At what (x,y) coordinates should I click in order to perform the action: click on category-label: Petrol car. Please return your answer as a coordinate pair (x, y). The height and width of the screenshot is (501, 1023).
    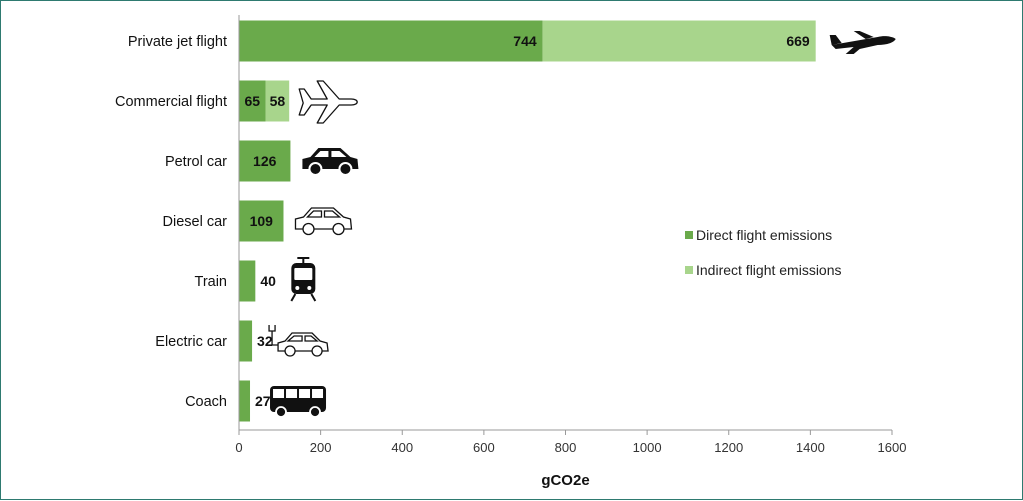
    Looking at the image, I should click on (196, 162).